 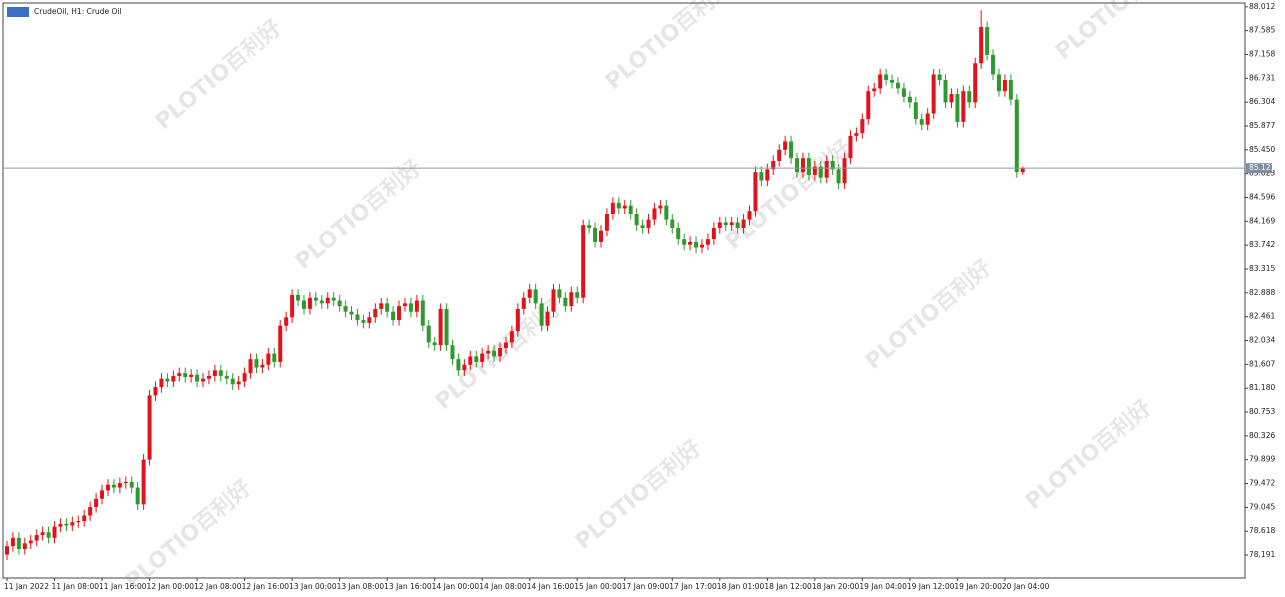 What do you see at coordinates (1262, 340) in the screenshot?
I see `y-tick-label: 82.034` at bounding box center [1262, 340].